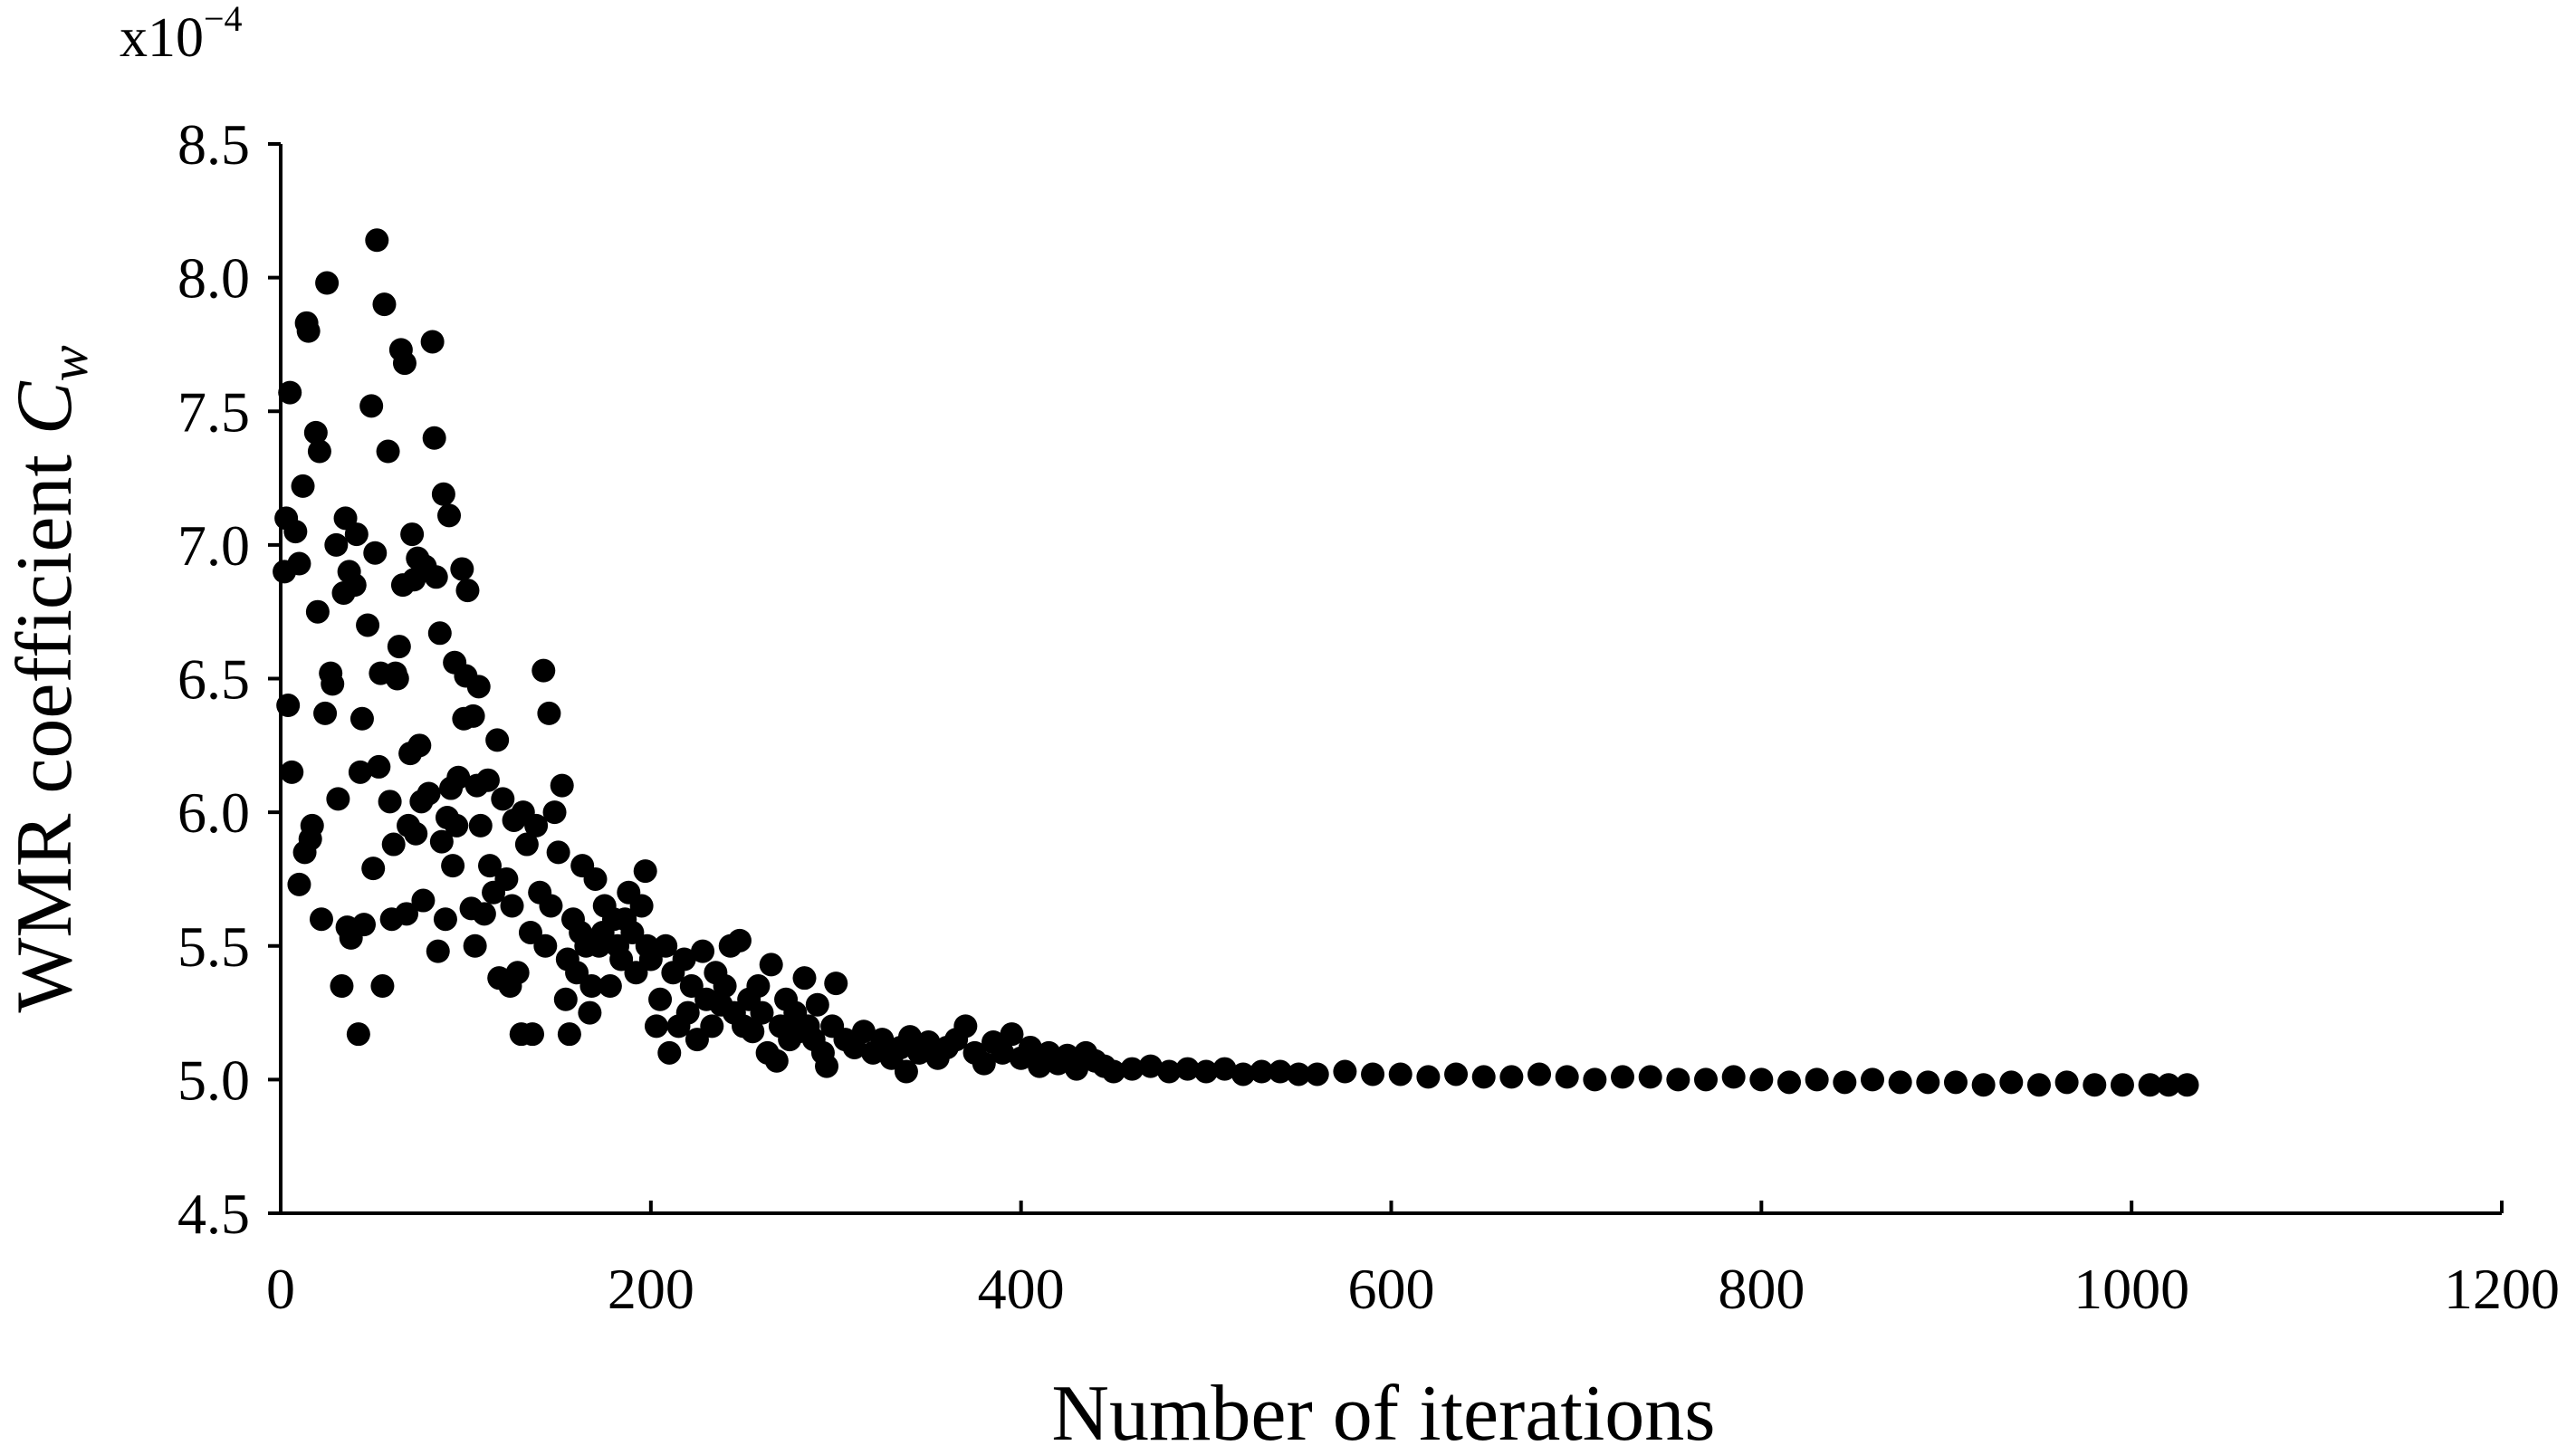 The image size is (2576, 1455). What do you see at coordinates (2131, 1289) in the screenshot?
I see `x-tick-label: 1000` at bounding box center [2131, 1289].